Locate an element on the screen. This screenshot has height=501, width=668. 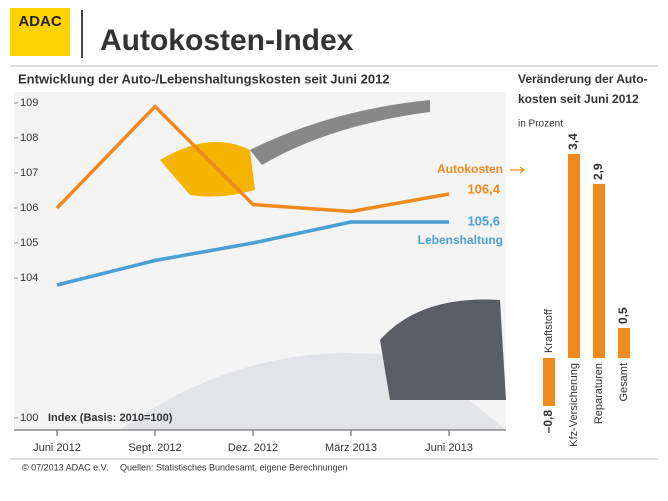
bar-title-1: Veränderung der Auto- is located at coordinates (583, 79).